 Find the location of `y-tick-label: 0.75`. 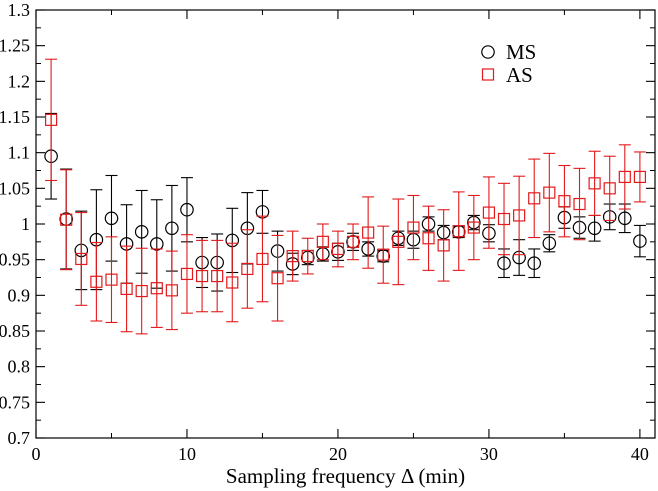

y-tick-label: 0.75 is located at coordinates (15, 402).